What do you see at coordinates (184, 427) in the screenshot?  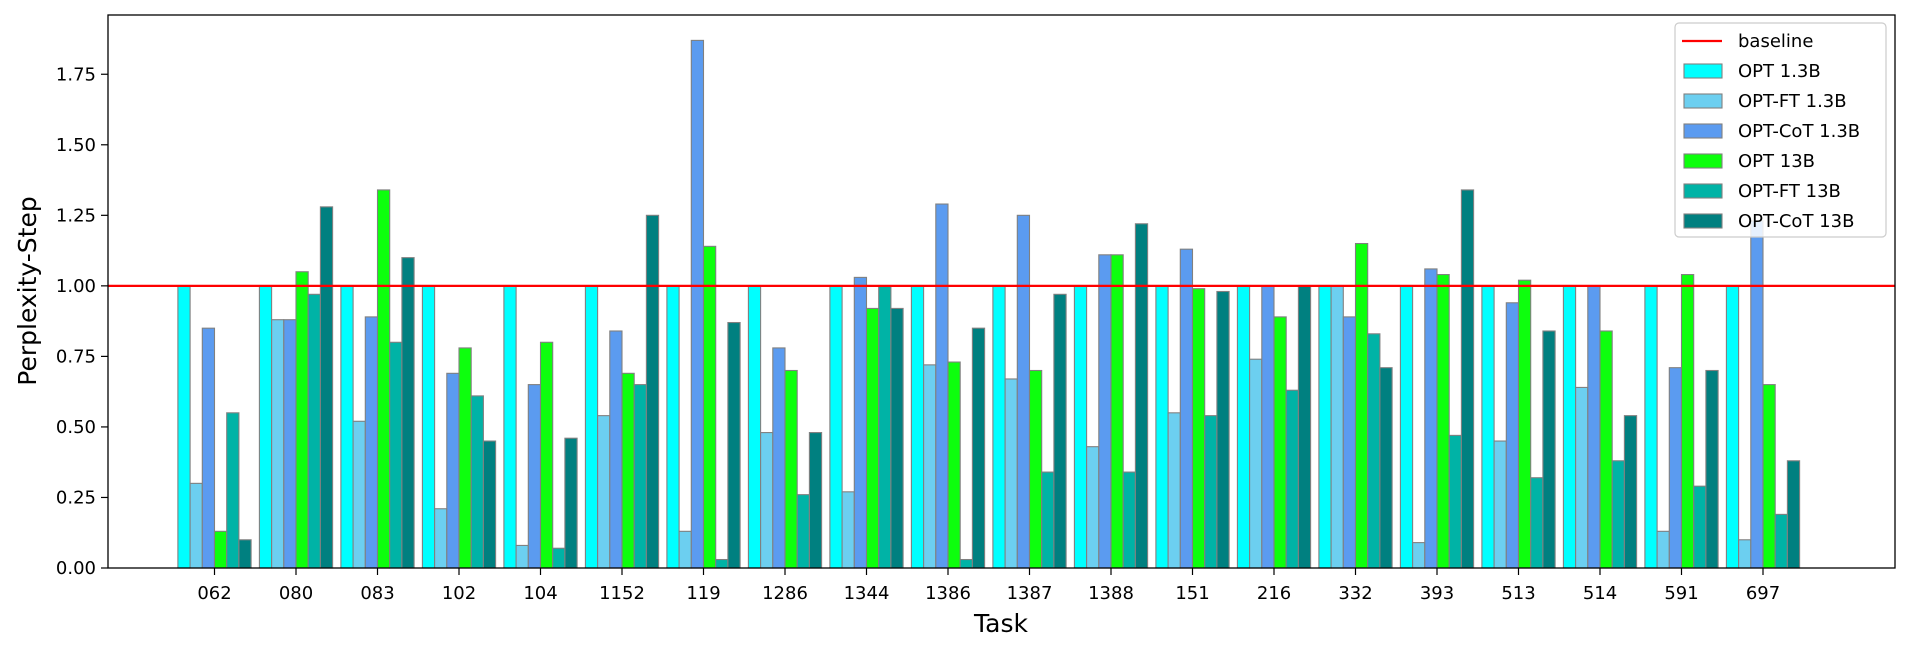 I see `bar-062-opt-1-3b` at bounding box center [184, 427].